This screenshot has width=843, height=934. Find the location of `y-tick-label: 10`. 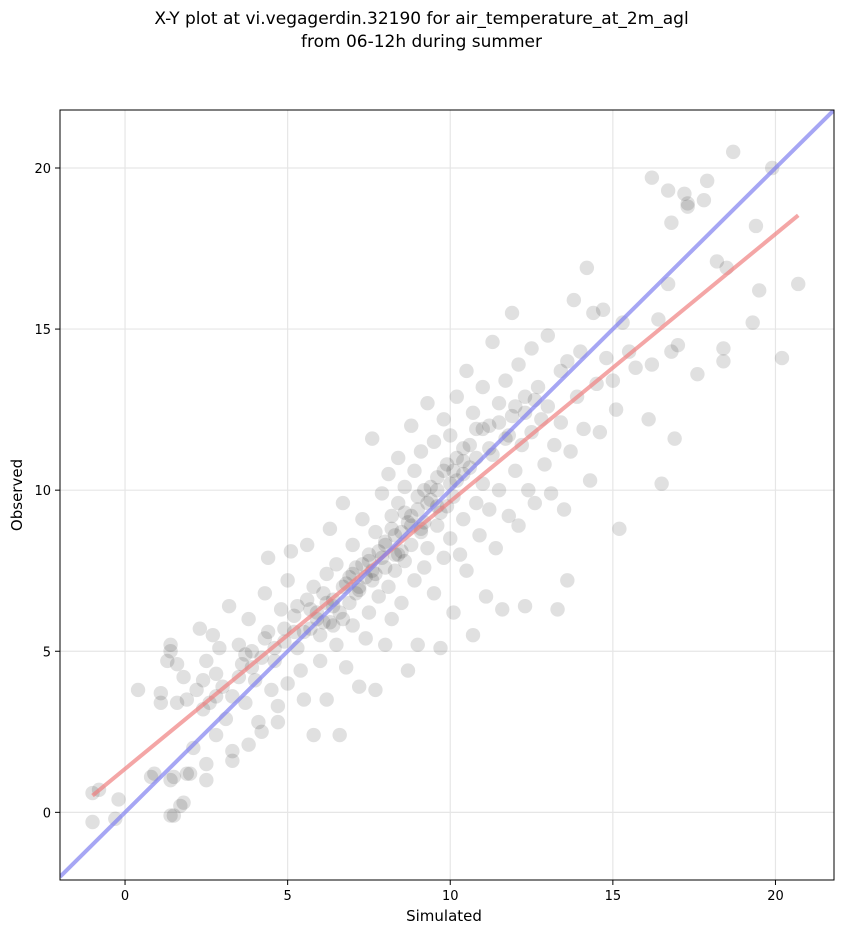

y-tick-label: 10 is located at coordinates (42, 491).